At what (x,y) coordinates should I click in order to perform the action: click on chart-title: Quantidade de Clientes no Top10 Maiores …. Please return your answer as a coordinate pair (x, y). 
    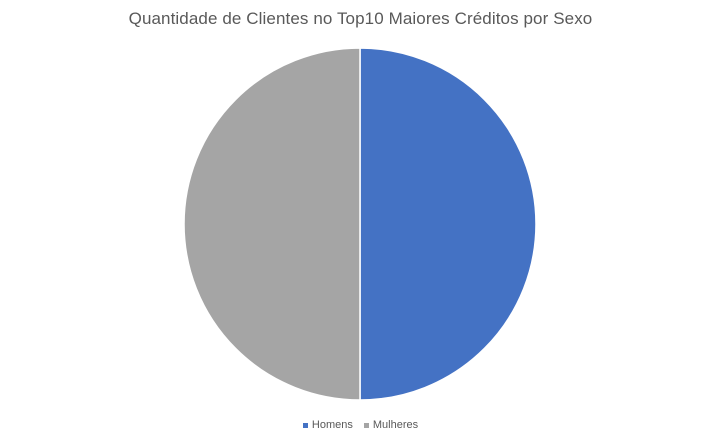
    Looking at the image, I should click on (360, 18).